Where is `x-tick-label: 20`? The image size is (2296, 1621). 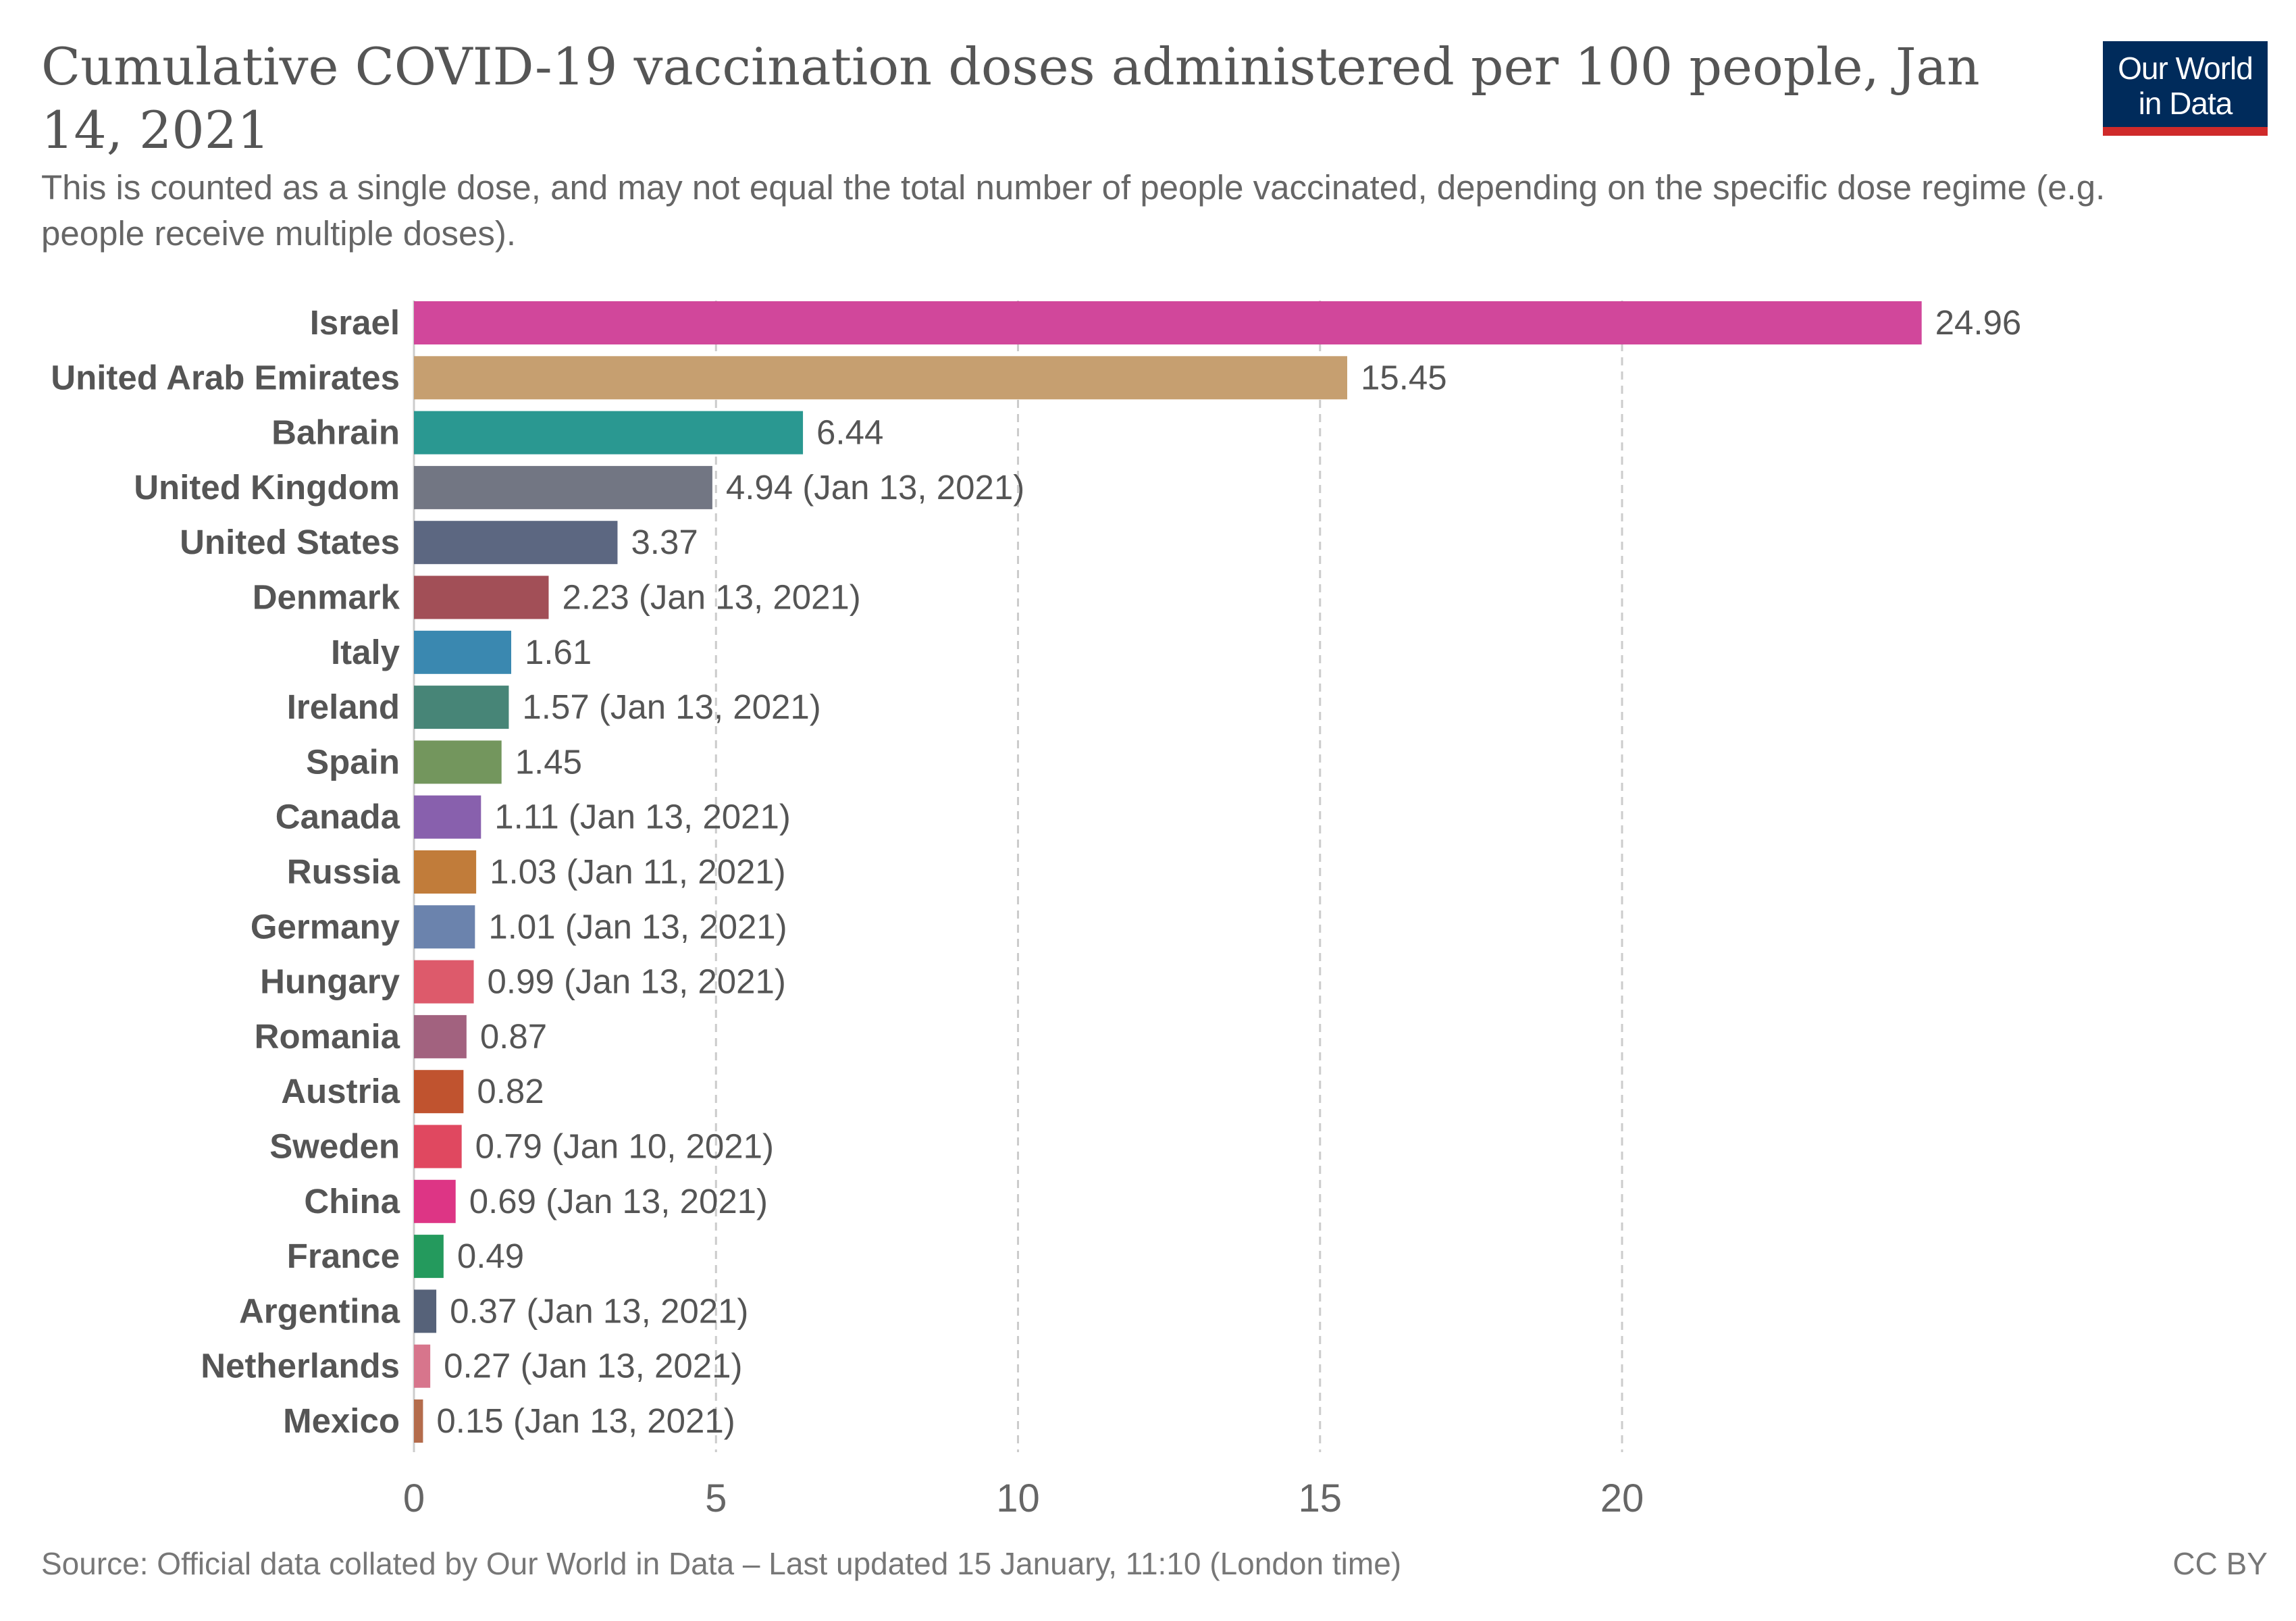 x-tick-label: 20 is located at coordinates (1622, 1498).